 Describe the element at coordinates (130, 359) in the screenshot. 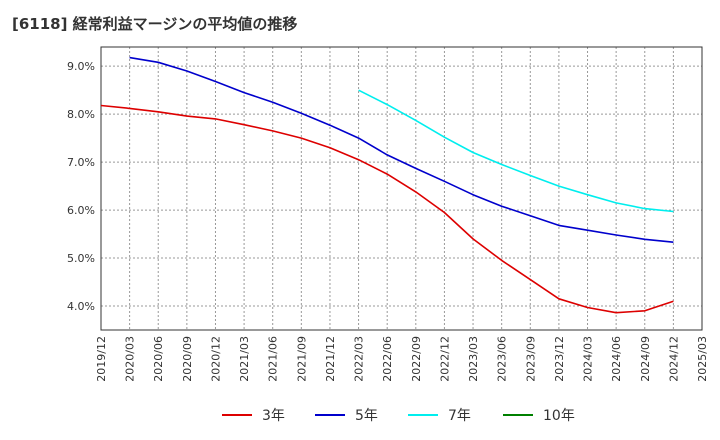

I see `x-tick-label: 2020/03` at that location.